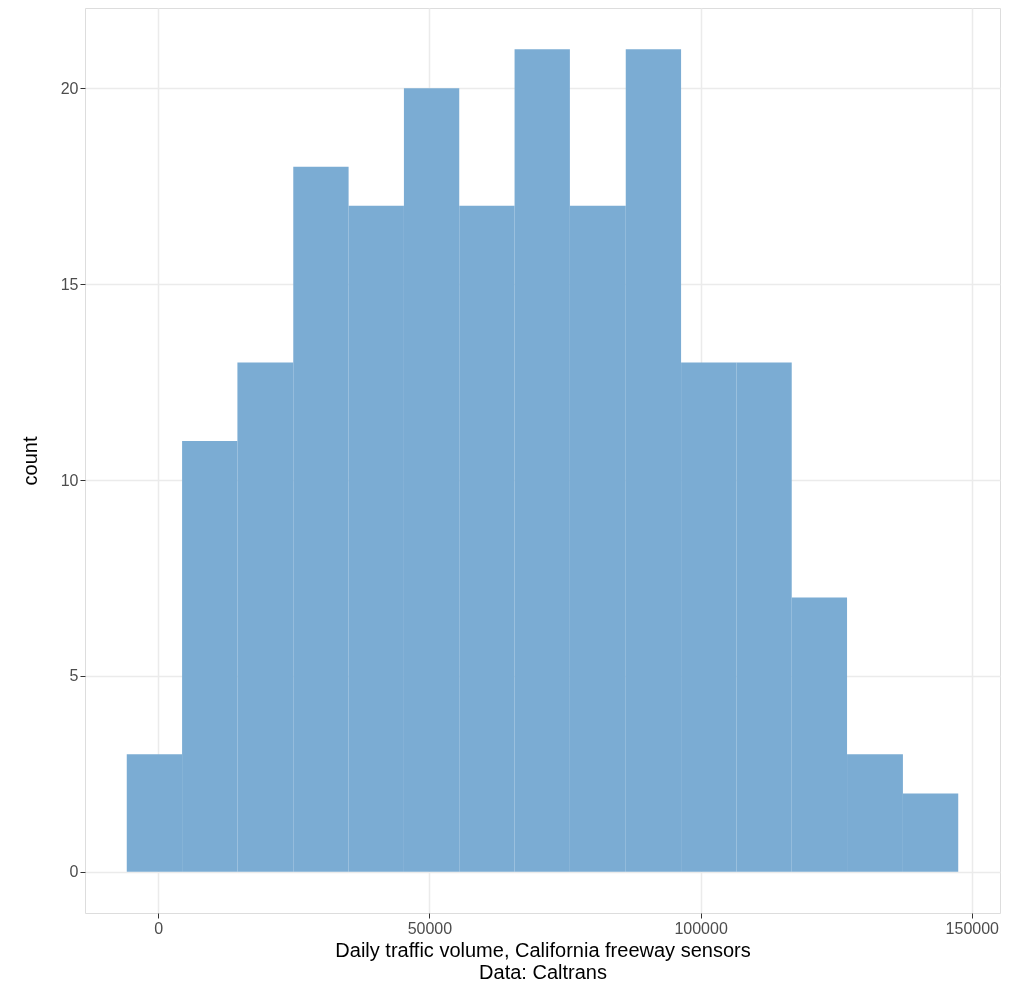  I want to click on y-tick-label: 10, so click(69, 480).